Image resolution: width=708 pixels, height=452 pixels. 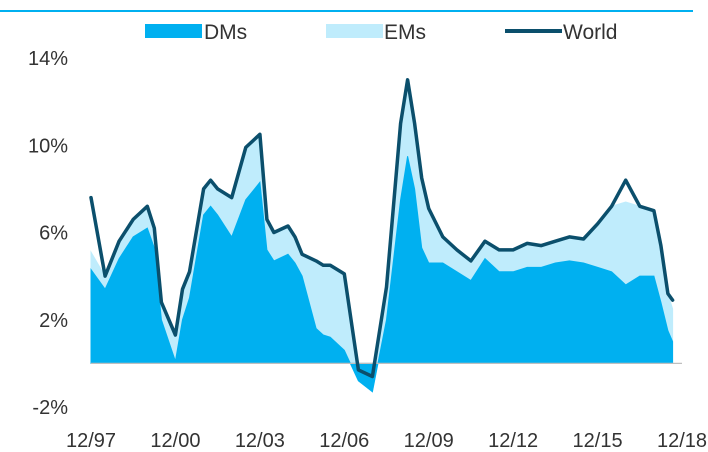 I want to click on x-tick-label: 12/00, so click(x=175, y=441).